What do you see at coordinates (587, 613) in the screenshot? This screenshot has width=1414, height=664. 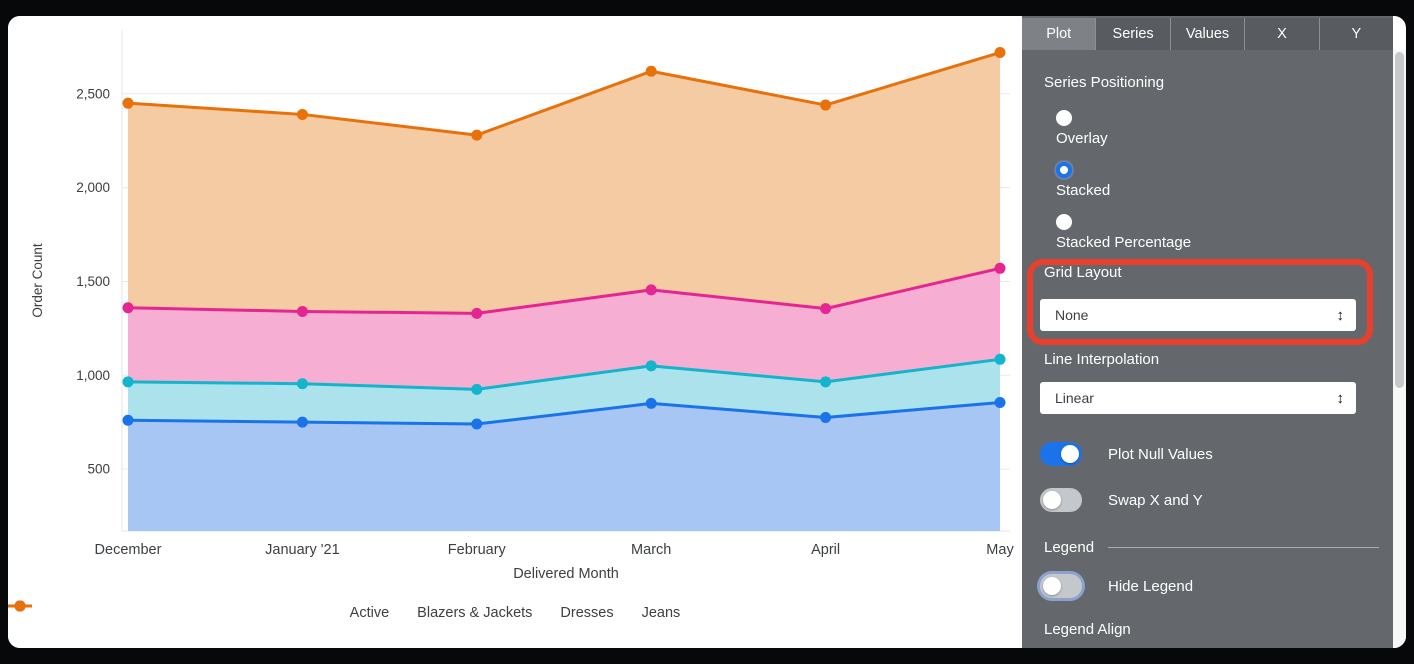 I see `legend-label: Dresses` at bounding box center [587, 613].